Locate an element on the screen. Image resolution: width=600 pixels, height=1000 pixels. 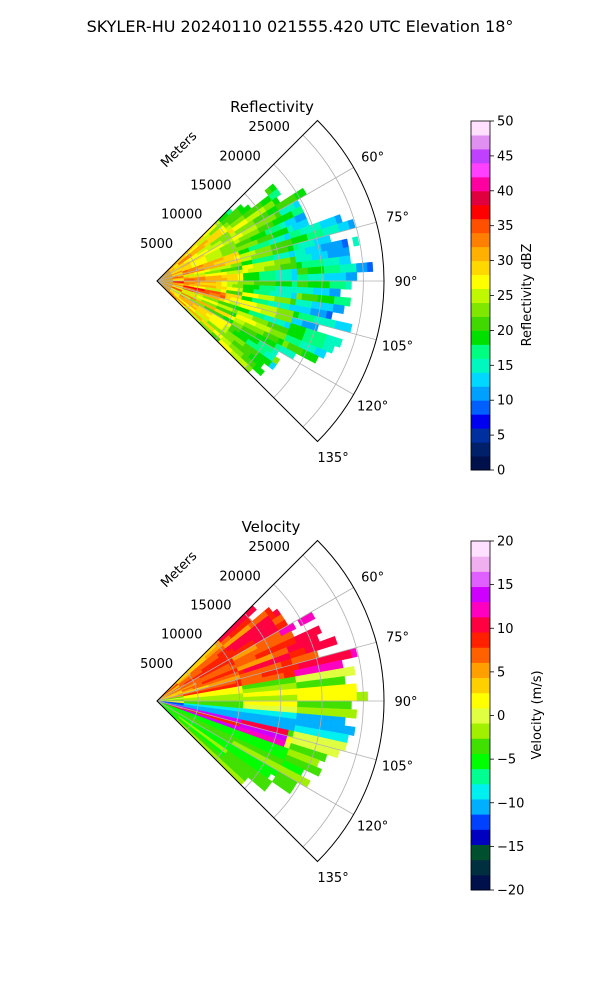
reflectivity-colorbar-label: Reflectivity dBZ is located at coordinates (527, 295).